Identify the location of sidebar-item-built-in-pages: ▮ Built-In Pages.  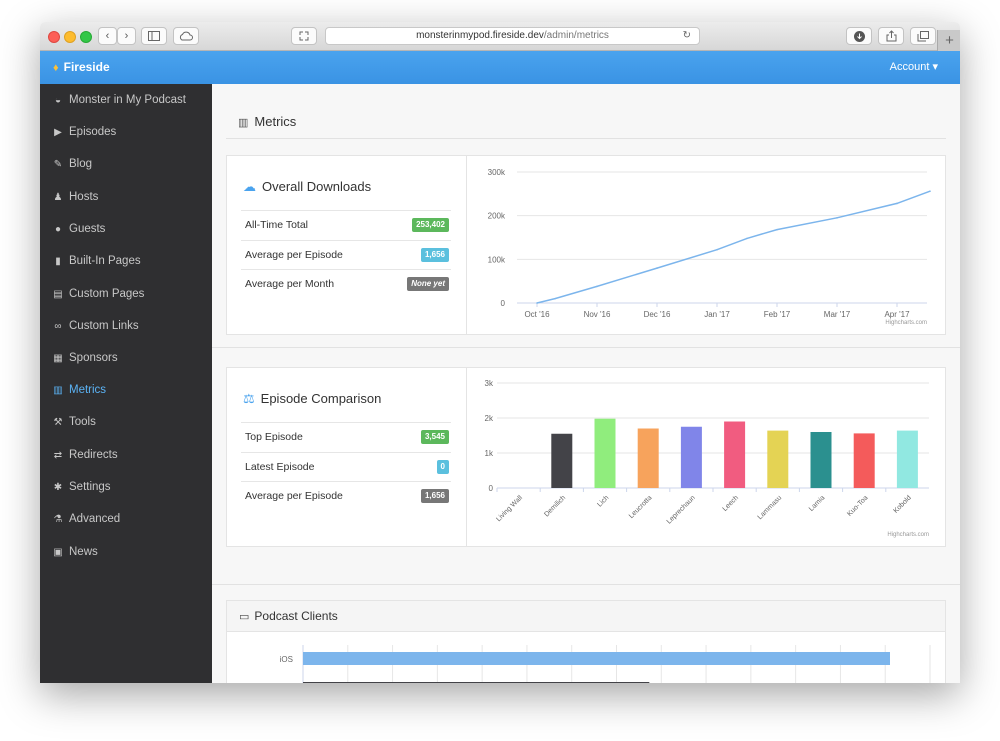
(126, 261).